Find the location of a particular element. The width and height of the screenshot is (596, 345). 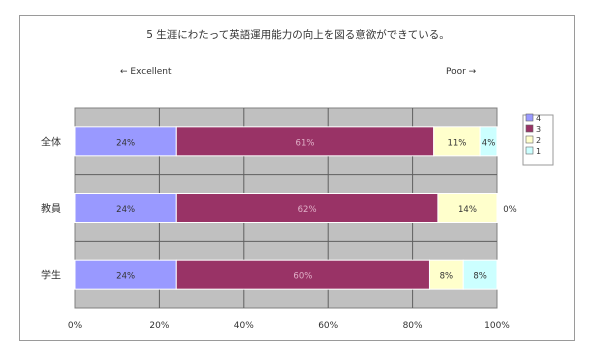

data-label: 0% is located at coordinates (510, 210).